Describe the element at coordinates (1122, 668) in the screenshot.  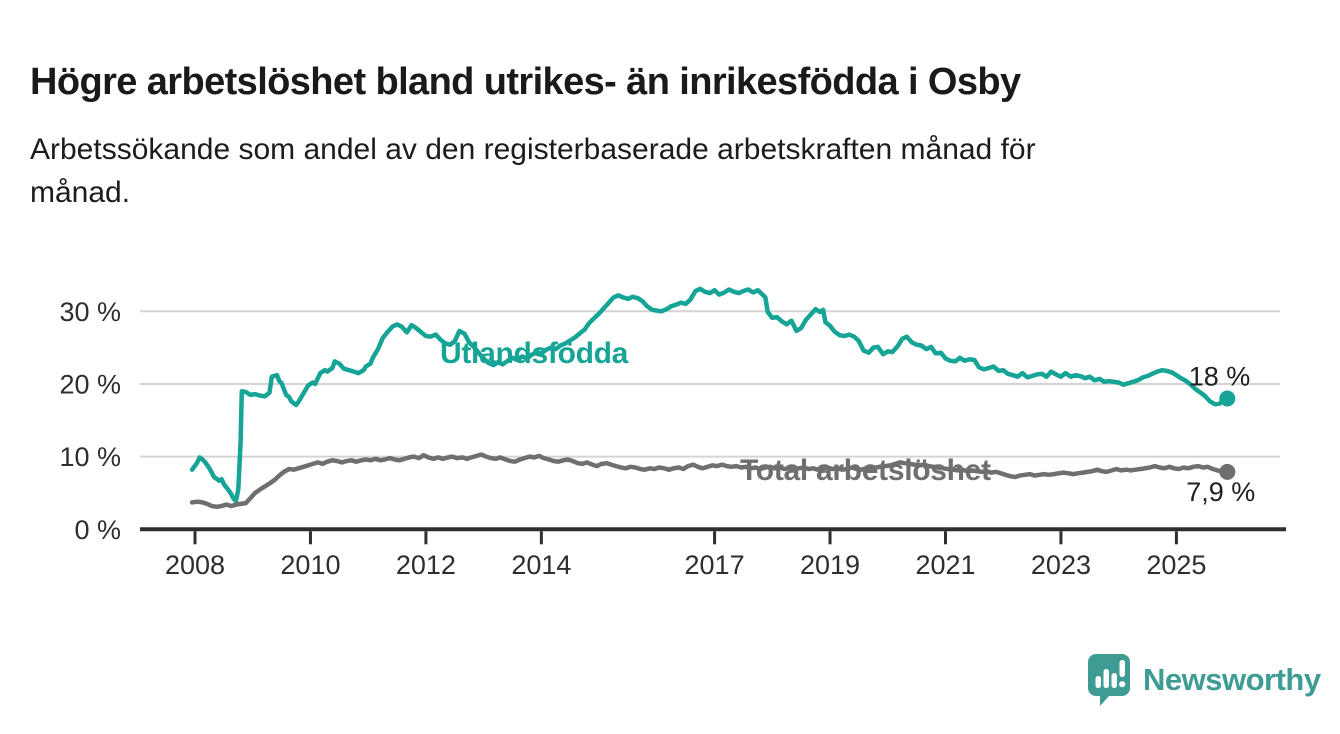
I see `exclamation-bar` at that location.